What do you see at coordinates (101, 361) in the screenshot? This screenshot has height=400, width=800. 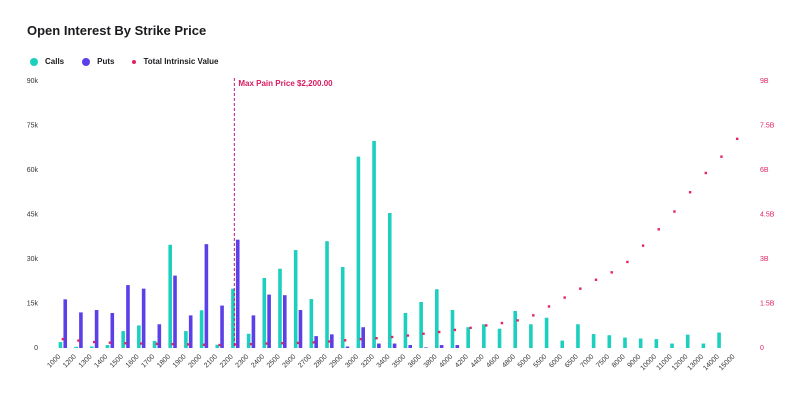 I see `x-tick-label: 1400` at bounding box center [101, 361].